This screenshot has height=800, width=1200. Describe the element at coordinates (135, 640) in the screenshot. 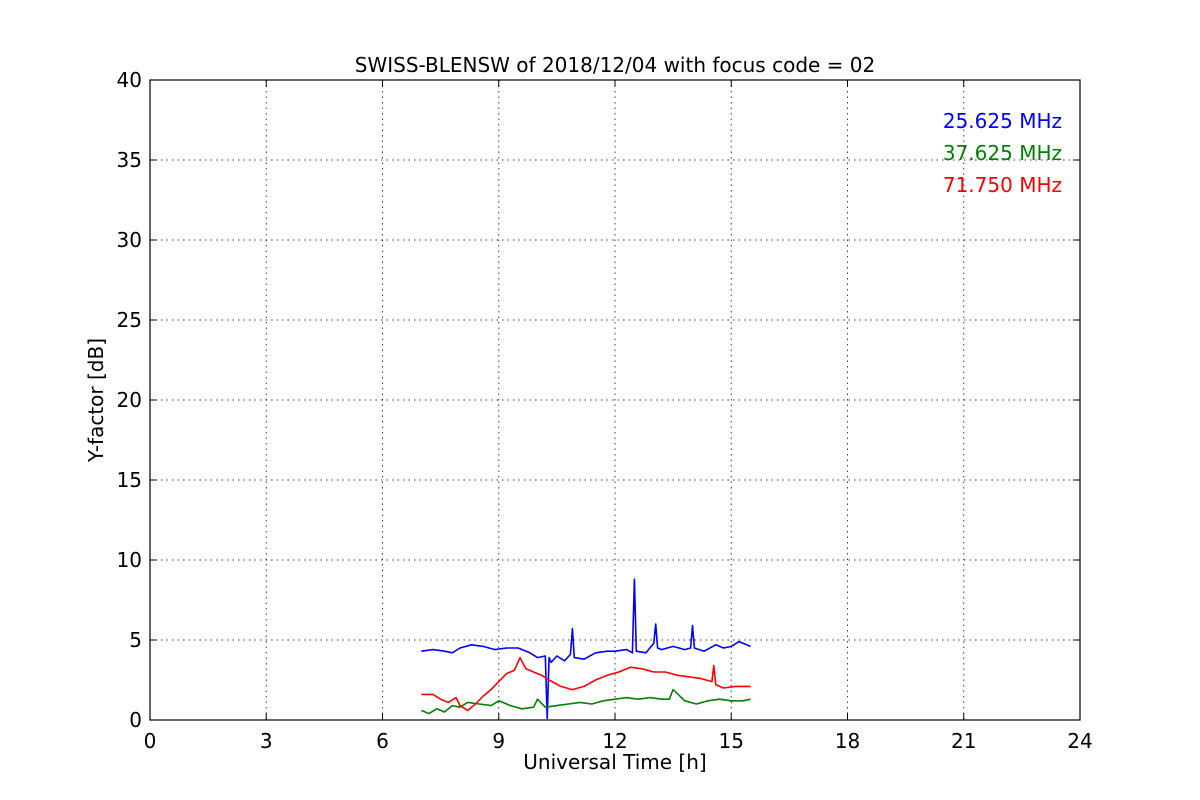

I see `y-tick-label: 5` at that location.